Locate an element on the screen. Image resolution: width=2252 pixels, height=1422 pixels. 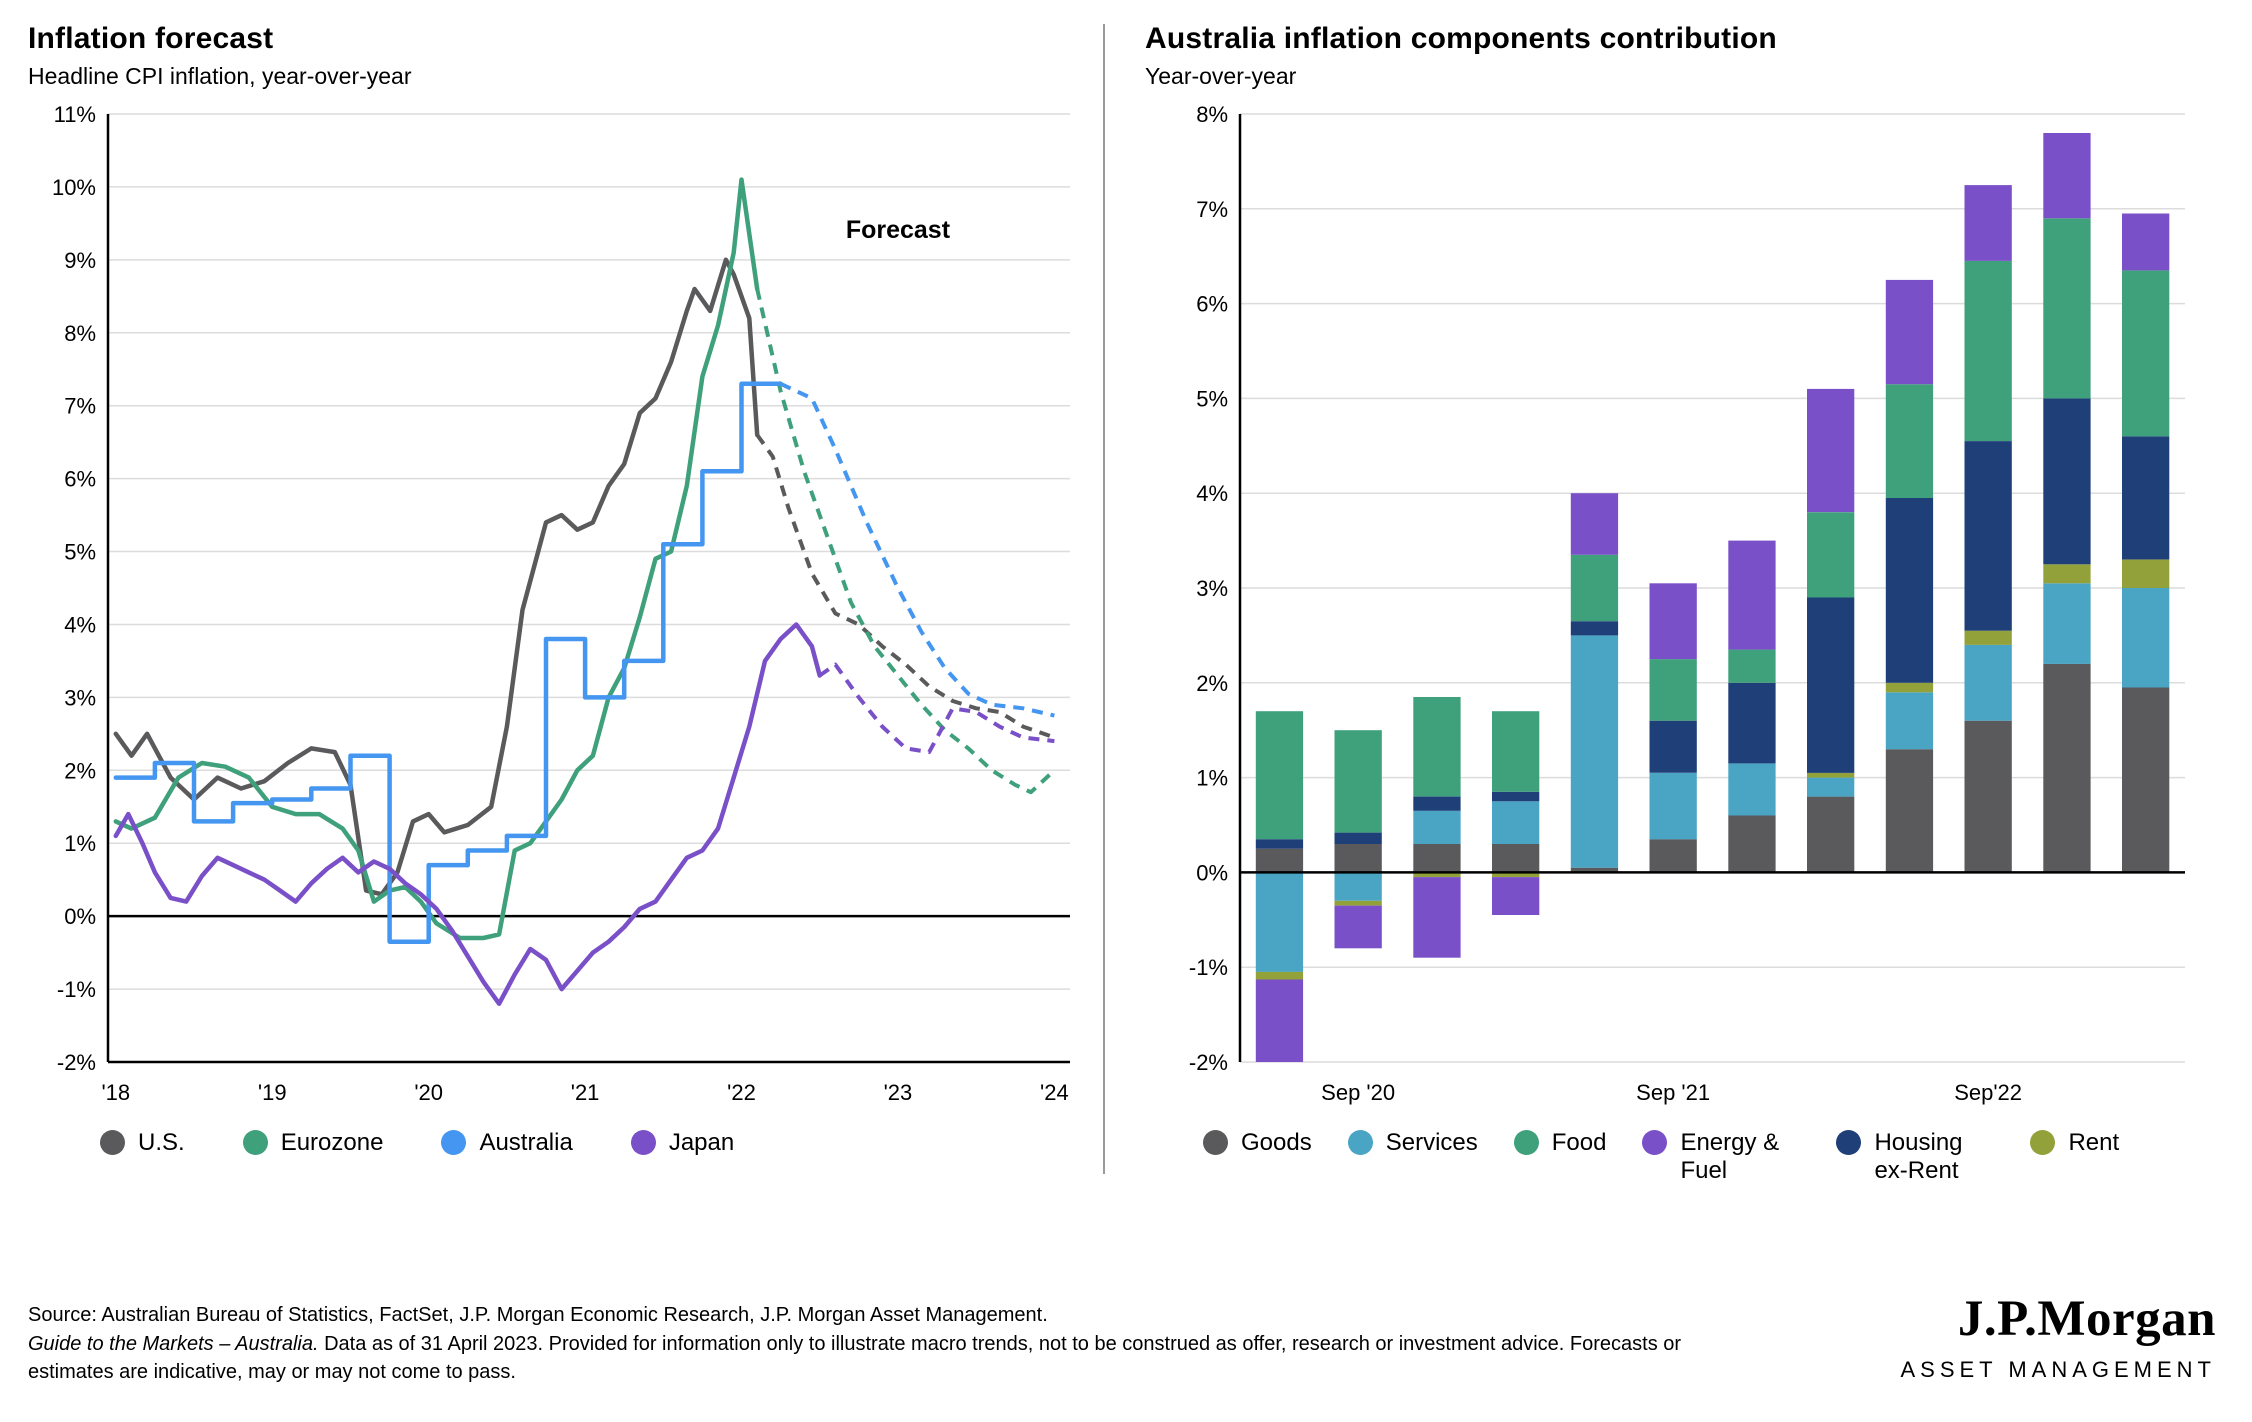
left-chart-legend: U.S. Eurozone Australia Japan is located at coordinates (601, 1143).